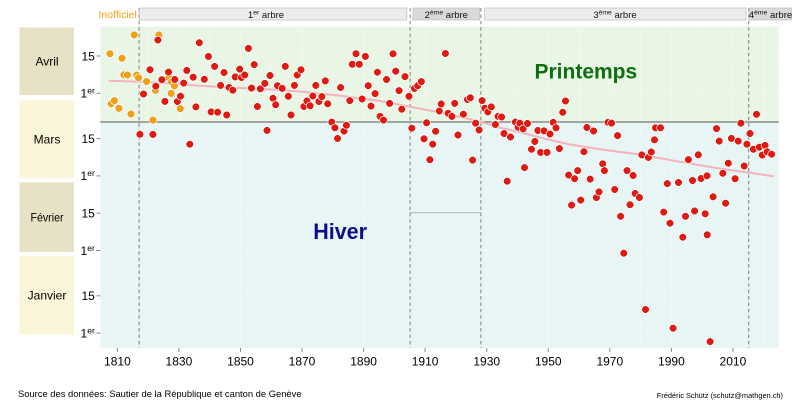  What do you see at coordinates (47, 296) in the screenshot?
I see `svg-text: Janvier` at bounding box center [47, 296].